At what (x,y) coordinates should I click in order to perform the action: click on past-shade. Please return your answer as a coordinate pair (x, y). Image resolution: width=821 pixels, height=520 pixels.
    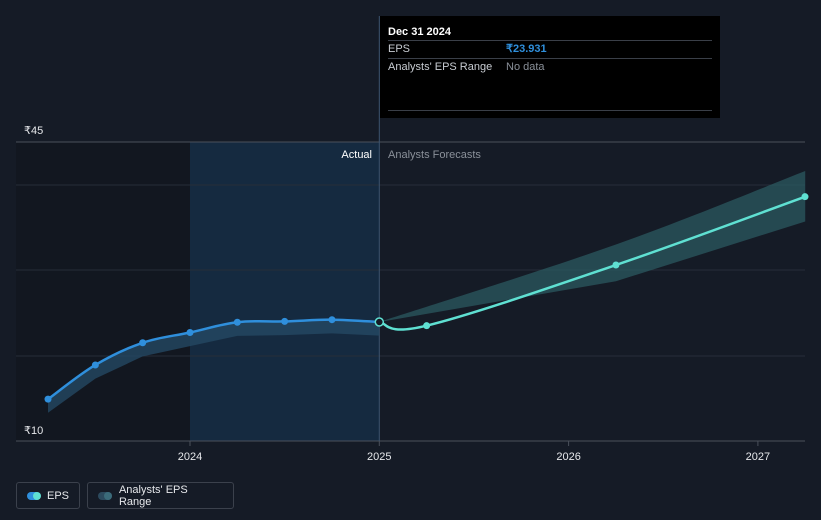
    Looking at the image, I should click on (103, 291).